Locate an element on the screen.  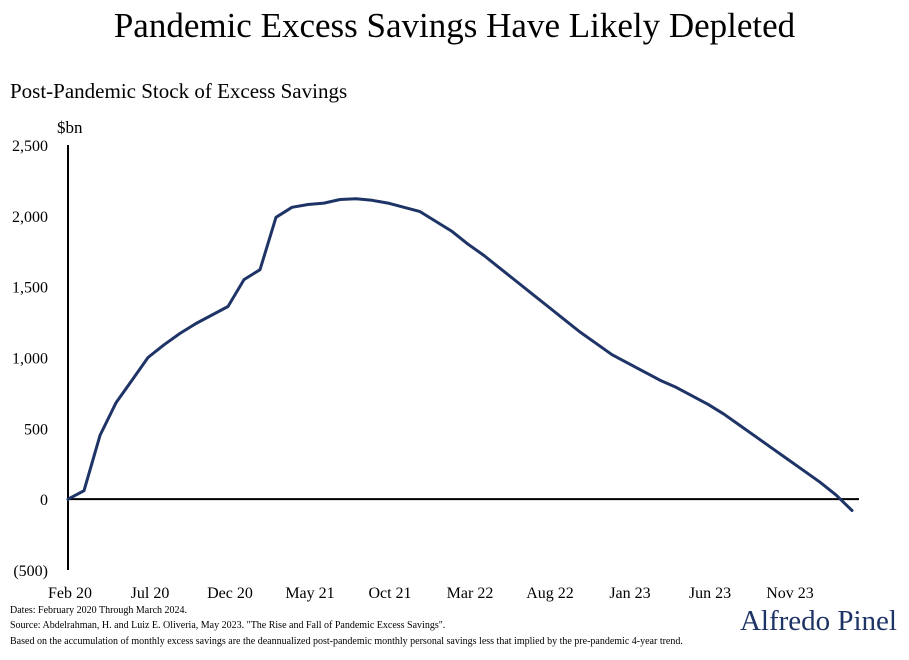
x-tick-label: Dec 20 is located at coordinates (230, 593).